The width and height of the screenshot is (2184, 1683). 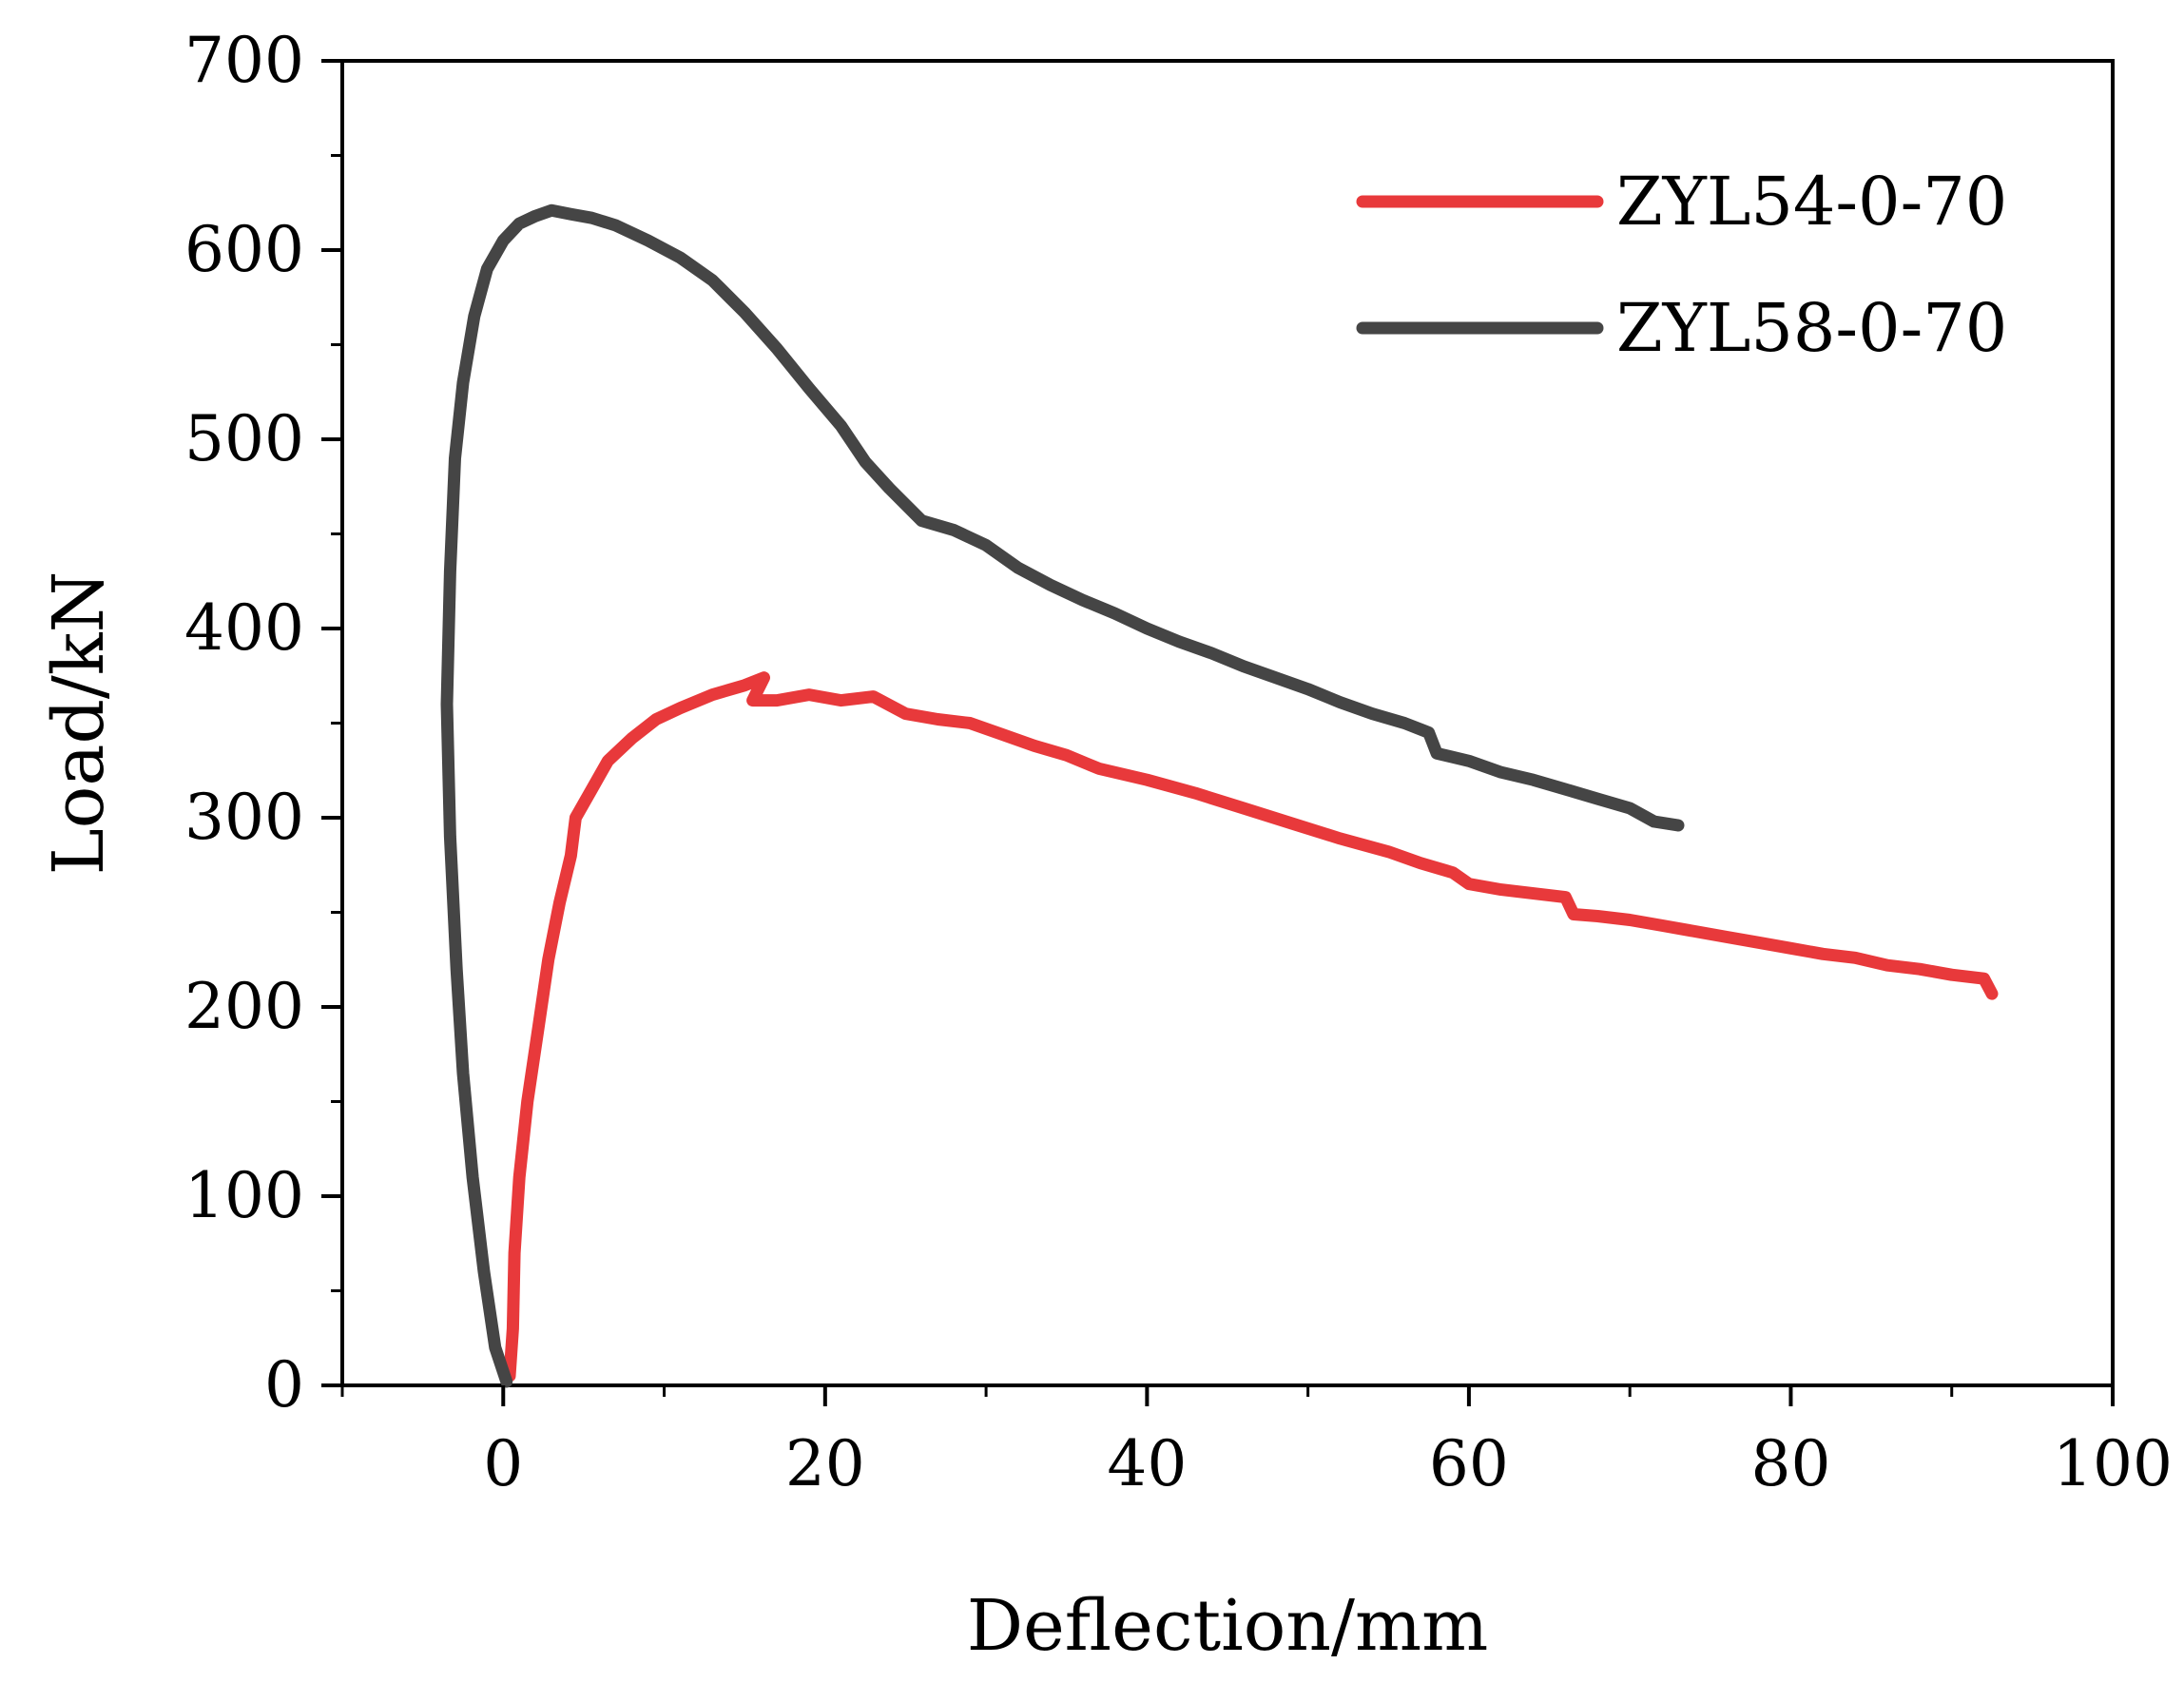 What do you see at coordinates (244, 1006) in the screenshot?
I see `y-tick-label: 200` at bounding box center [244, 1006].